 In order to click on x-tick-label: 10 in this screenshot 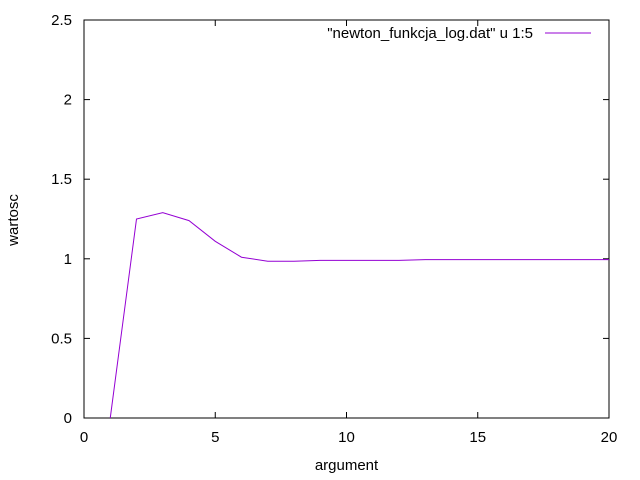, I will do `click(346, 437)`.